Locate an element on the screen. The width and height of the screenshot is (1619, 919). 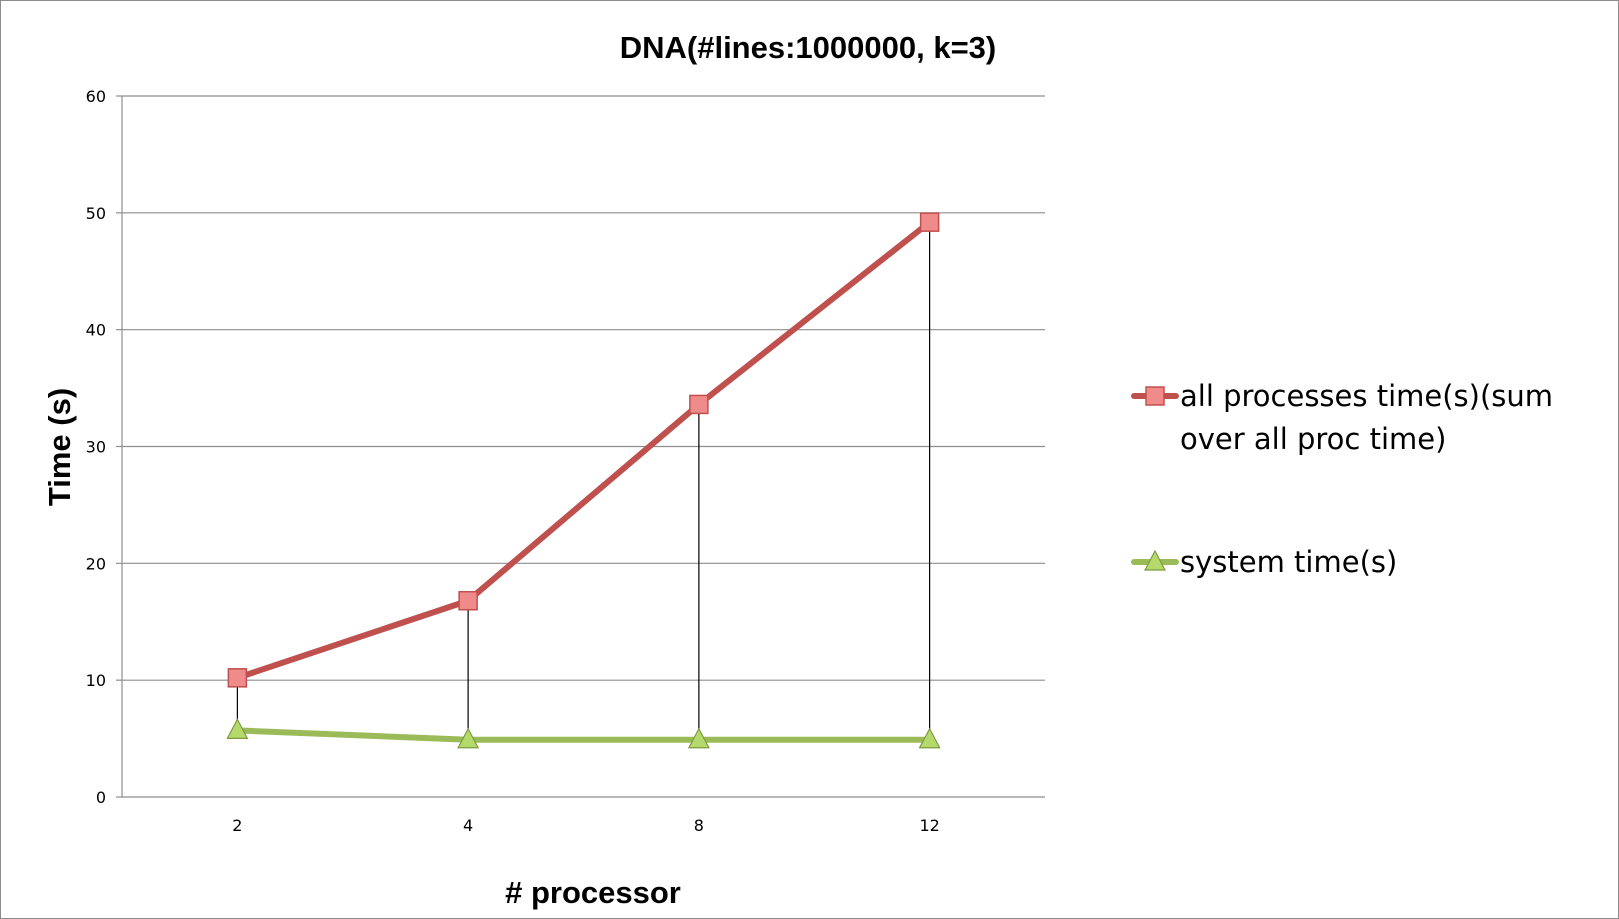
x-tick-labels: 2 4 8 12 is located at coordinates (586, 825).